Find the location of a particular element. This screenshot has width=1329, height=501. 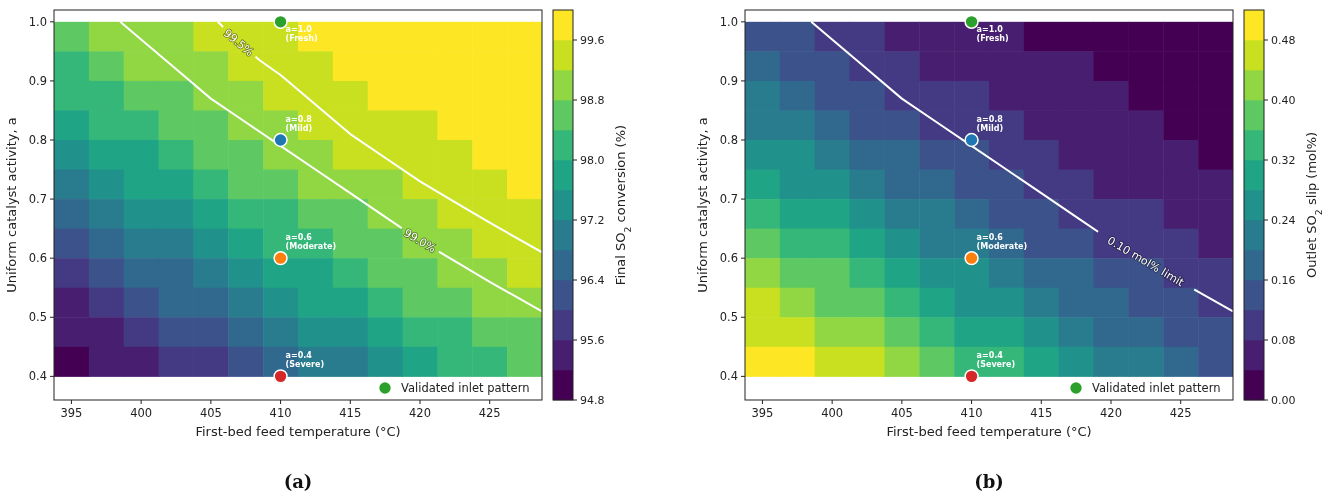

color-bar-label: 95.6 is located at coordinates (592, 340).